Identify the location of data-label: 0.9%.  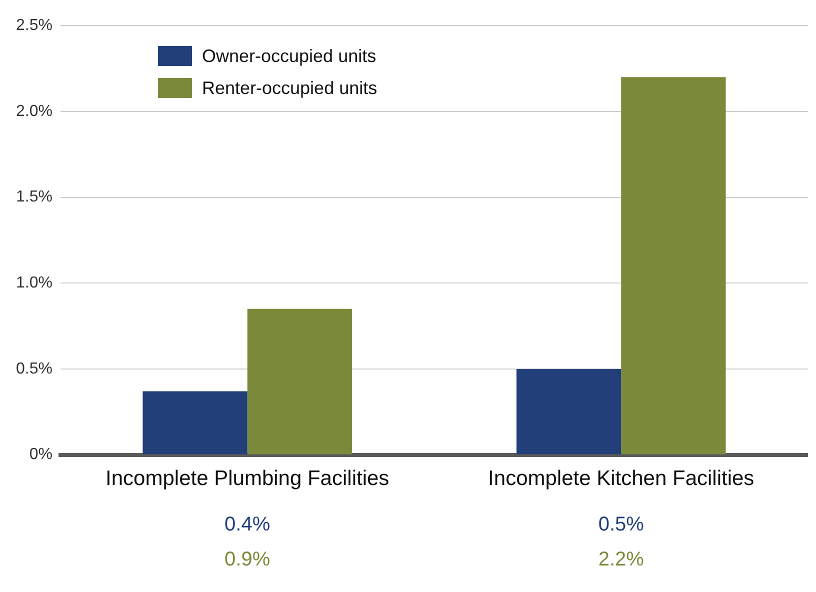
(247, 559).